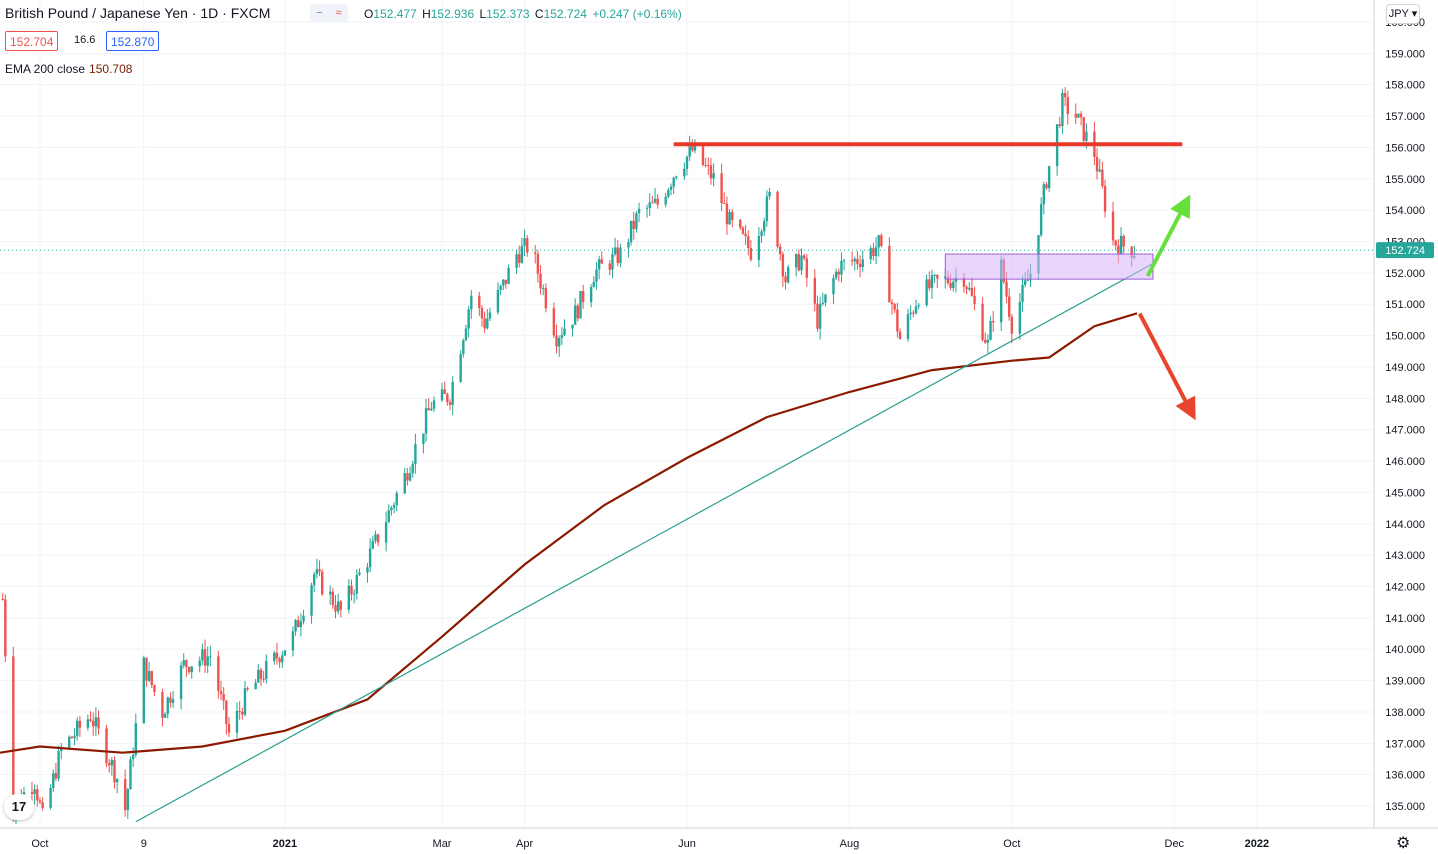  Describe the element at coordinates (1185, 408) in the screenshot. I see `bearish-arrow-head` at that location.